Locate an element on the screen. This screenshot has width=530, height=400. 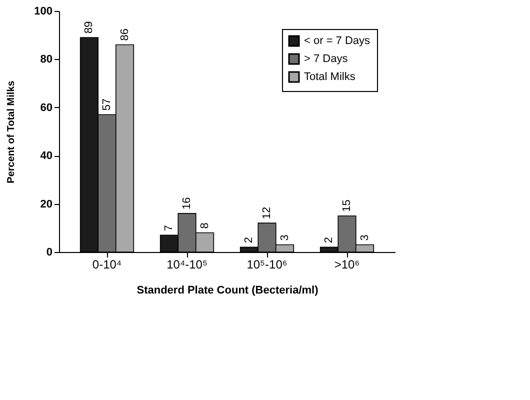
y-tick-label: 0 is located at coordinates (49, 252).